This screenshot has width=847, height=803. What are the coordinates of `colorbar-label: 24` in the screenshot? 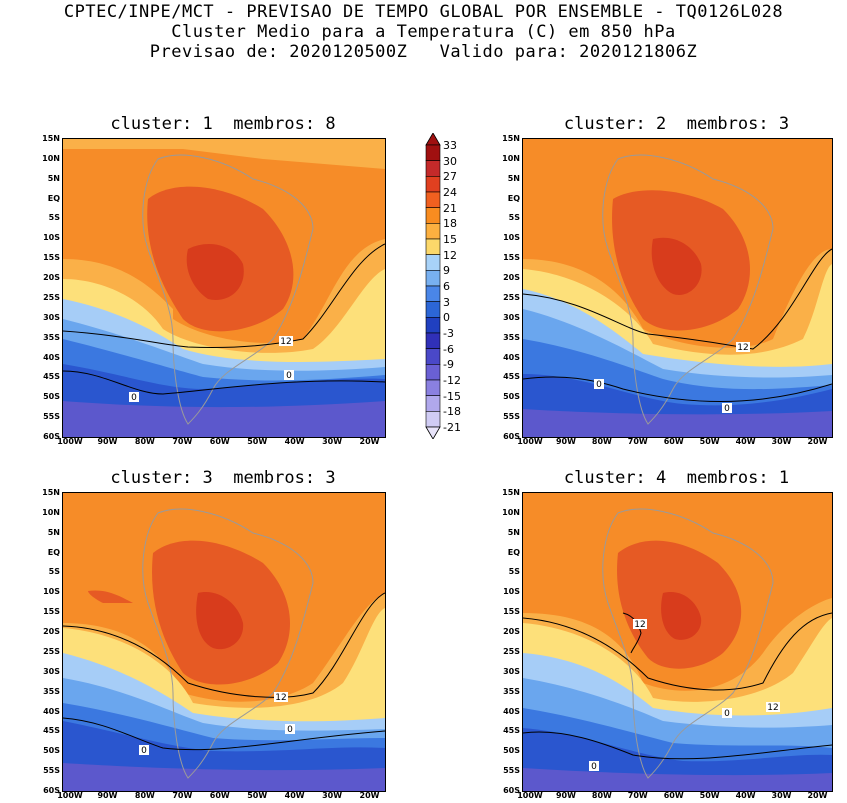 It's located at (450, 192).